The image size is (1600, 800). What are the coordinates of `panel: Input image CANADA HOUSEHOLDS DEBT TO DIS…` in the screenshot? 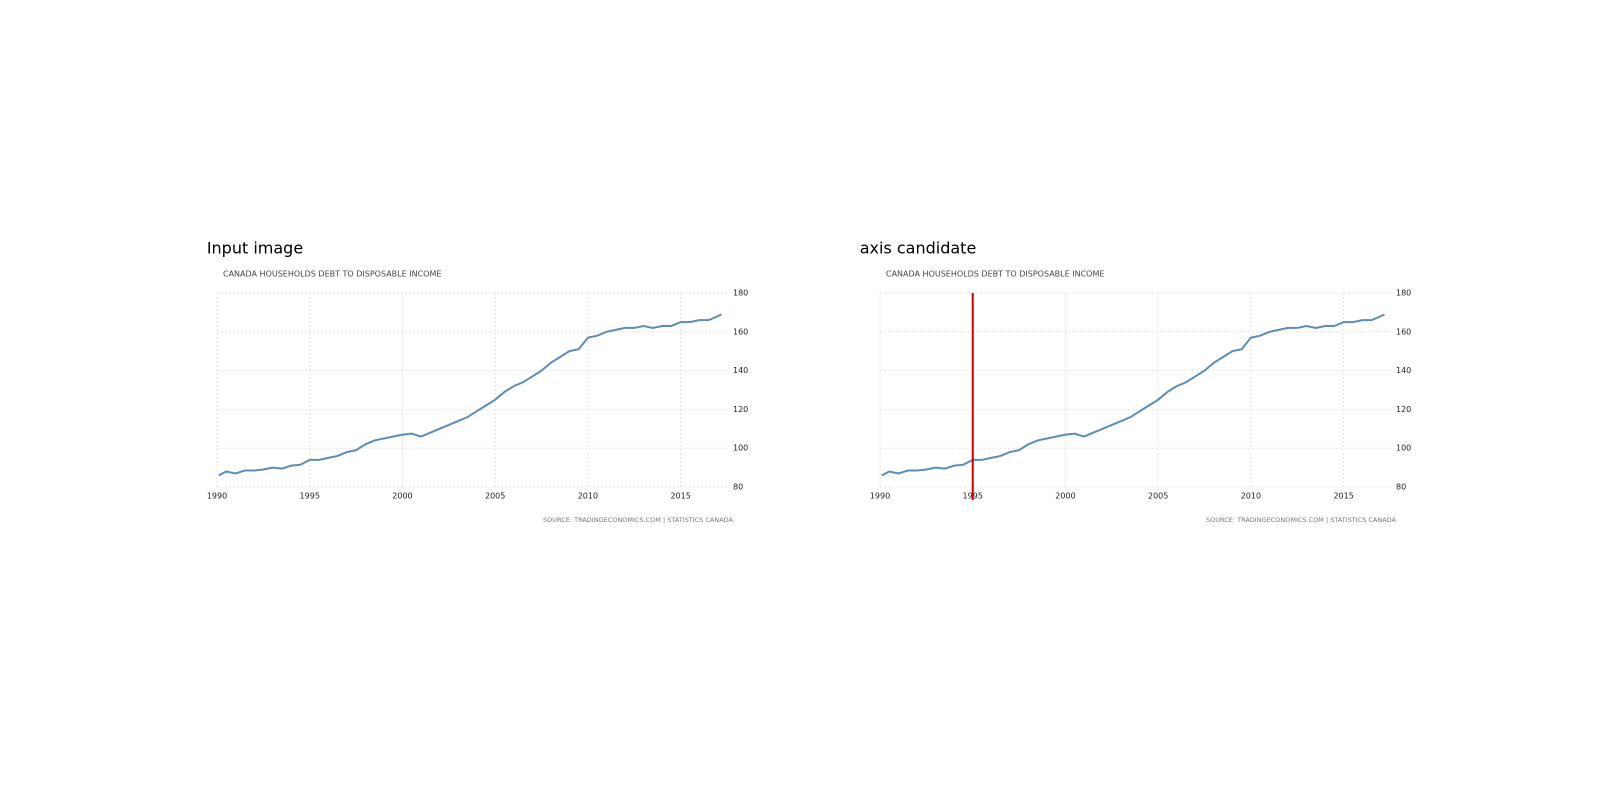 It's located at (477, 382).